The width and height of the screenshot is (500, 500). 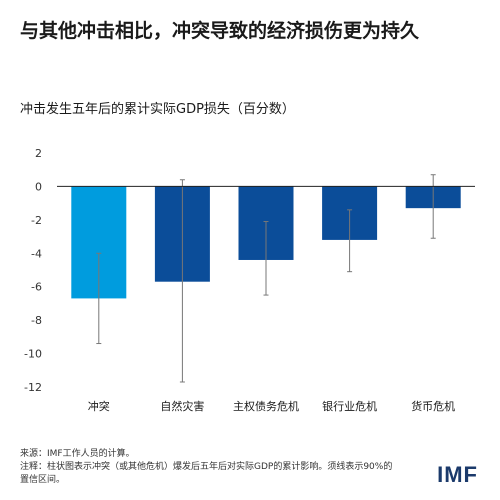 What do you see at coordinates (38, 186) in the screenshot?
I see `y-tick-label: 0` at bounding box center [38, 186].